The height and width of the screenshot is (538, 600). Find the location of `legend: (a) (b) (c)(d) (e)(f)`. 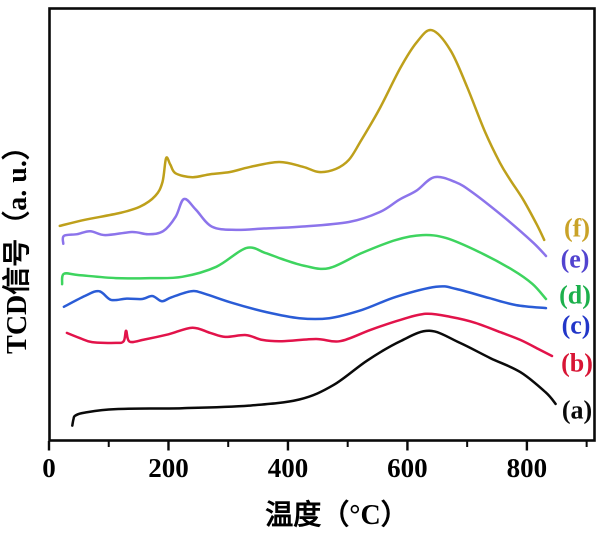

legend: (a) (b) (c)(d) (e)(f) is located at coordinates (576, 319).